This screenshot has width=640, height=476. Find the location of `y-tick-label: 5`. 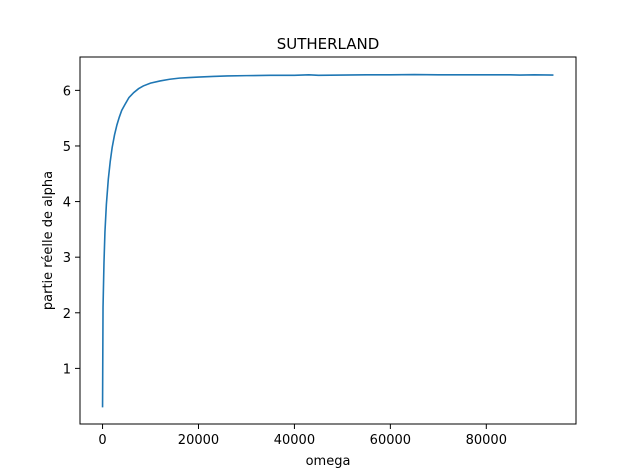

y-tick-label: 5 is located at coordinates (67, 147).